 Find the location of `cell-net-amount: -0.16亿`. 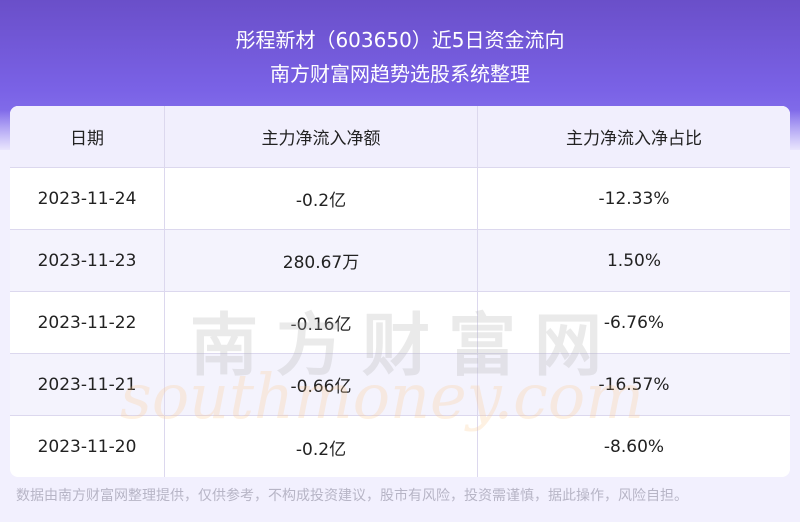

cell-net-amount: -0.16亿 is located at coordinates (321, 322).